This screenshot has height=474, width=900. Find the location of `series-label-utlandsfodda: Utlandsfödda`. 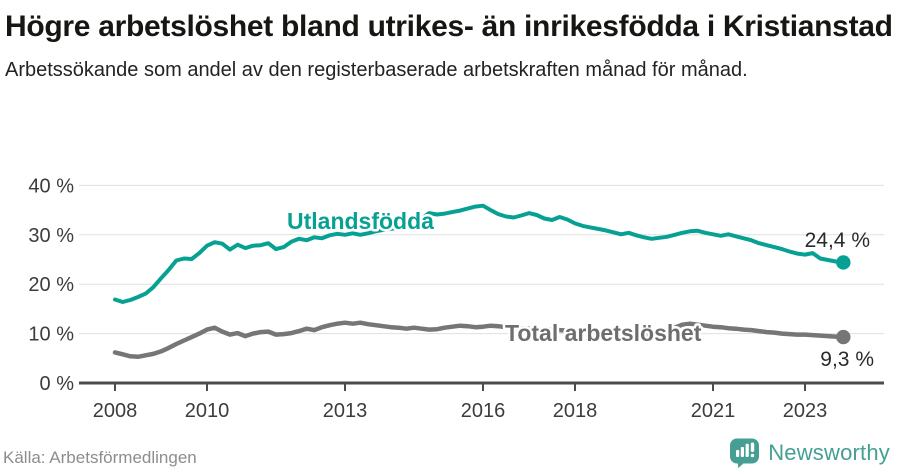

series-label-utlandsfodda: Utlandsfödda is located at coordinates (360, 221).